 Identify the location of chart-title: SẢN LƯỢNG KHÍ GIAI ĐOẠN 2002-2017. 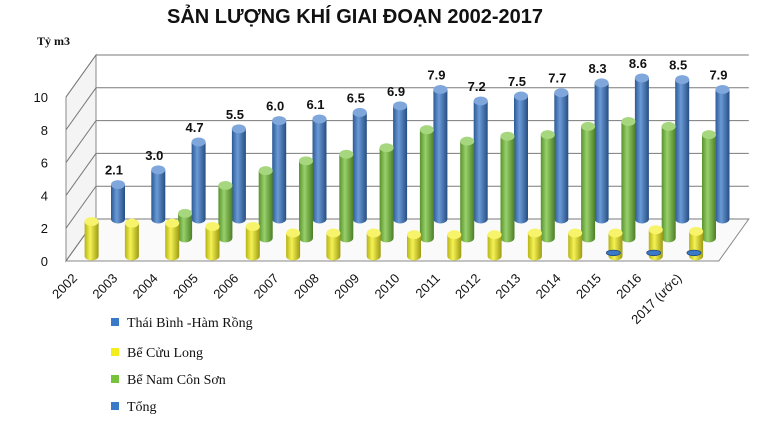
(355, 16).